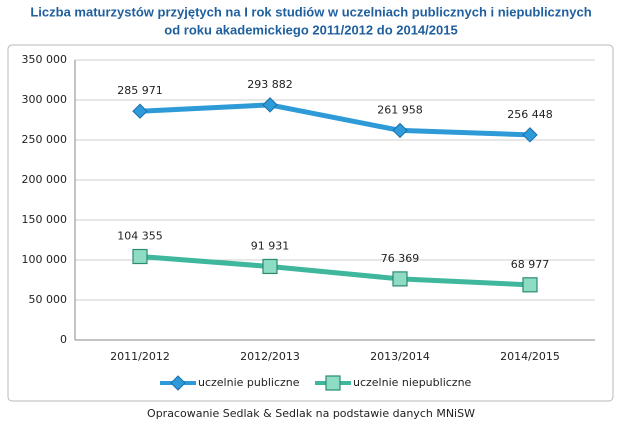 This screenshot has width=622, height=435. What do you see at coordinates (270, 84) in the screenshot?
I see `data-label: 293 882` at bounding box center [270, 84].